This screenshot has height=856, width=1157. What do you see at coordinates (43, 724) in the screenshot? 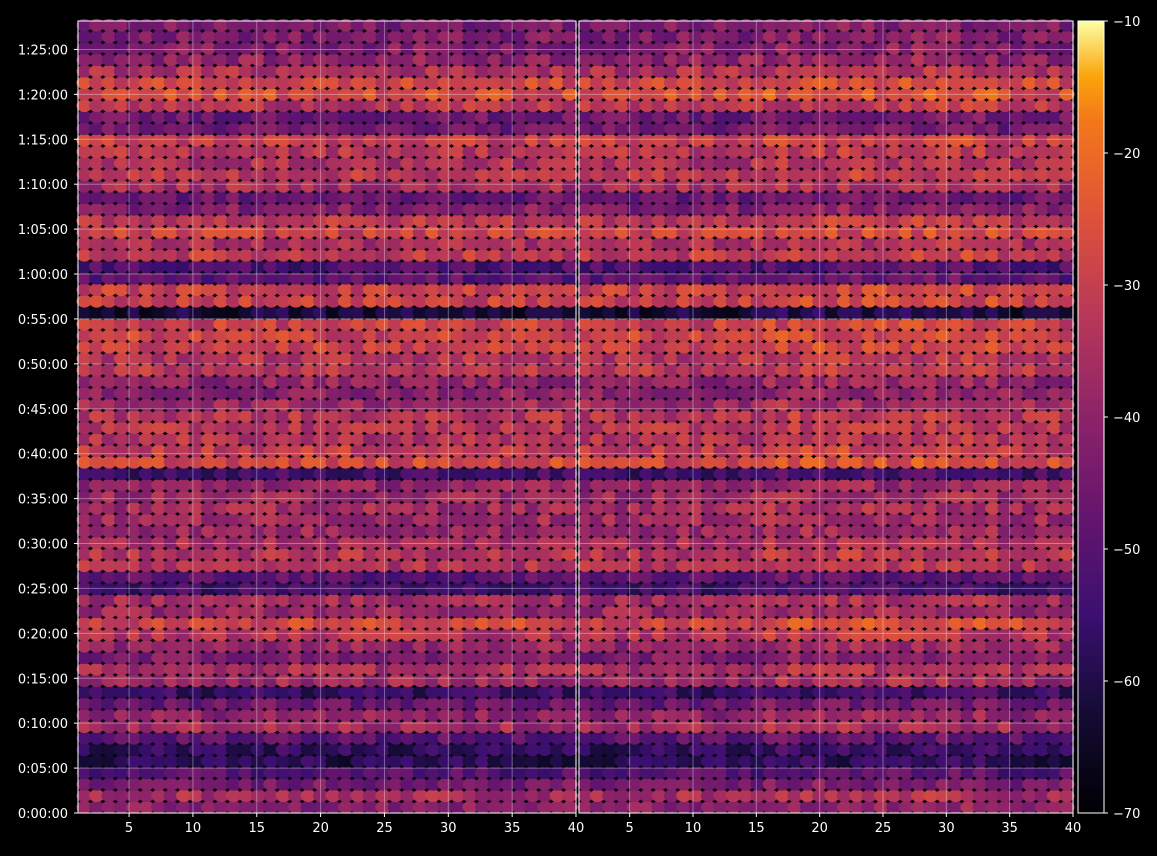
I see `y-tick-label: 0:10:00` at bounding box center [43, 724].